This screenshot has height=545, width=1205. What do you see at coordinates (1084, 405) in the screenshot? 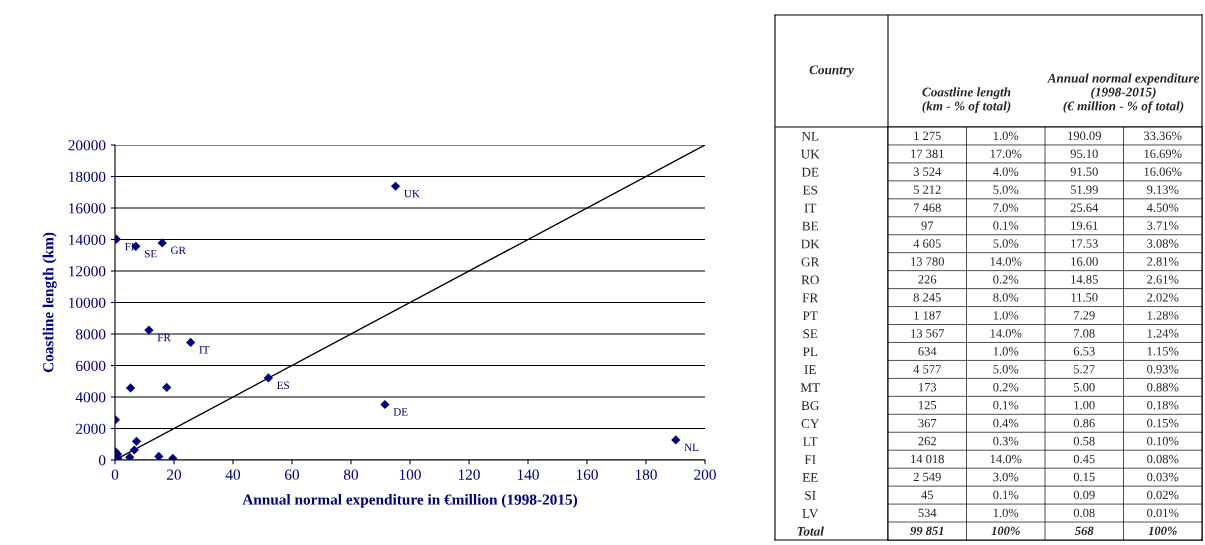
I see `text: 1.00` at bounding box center [1084, 405].